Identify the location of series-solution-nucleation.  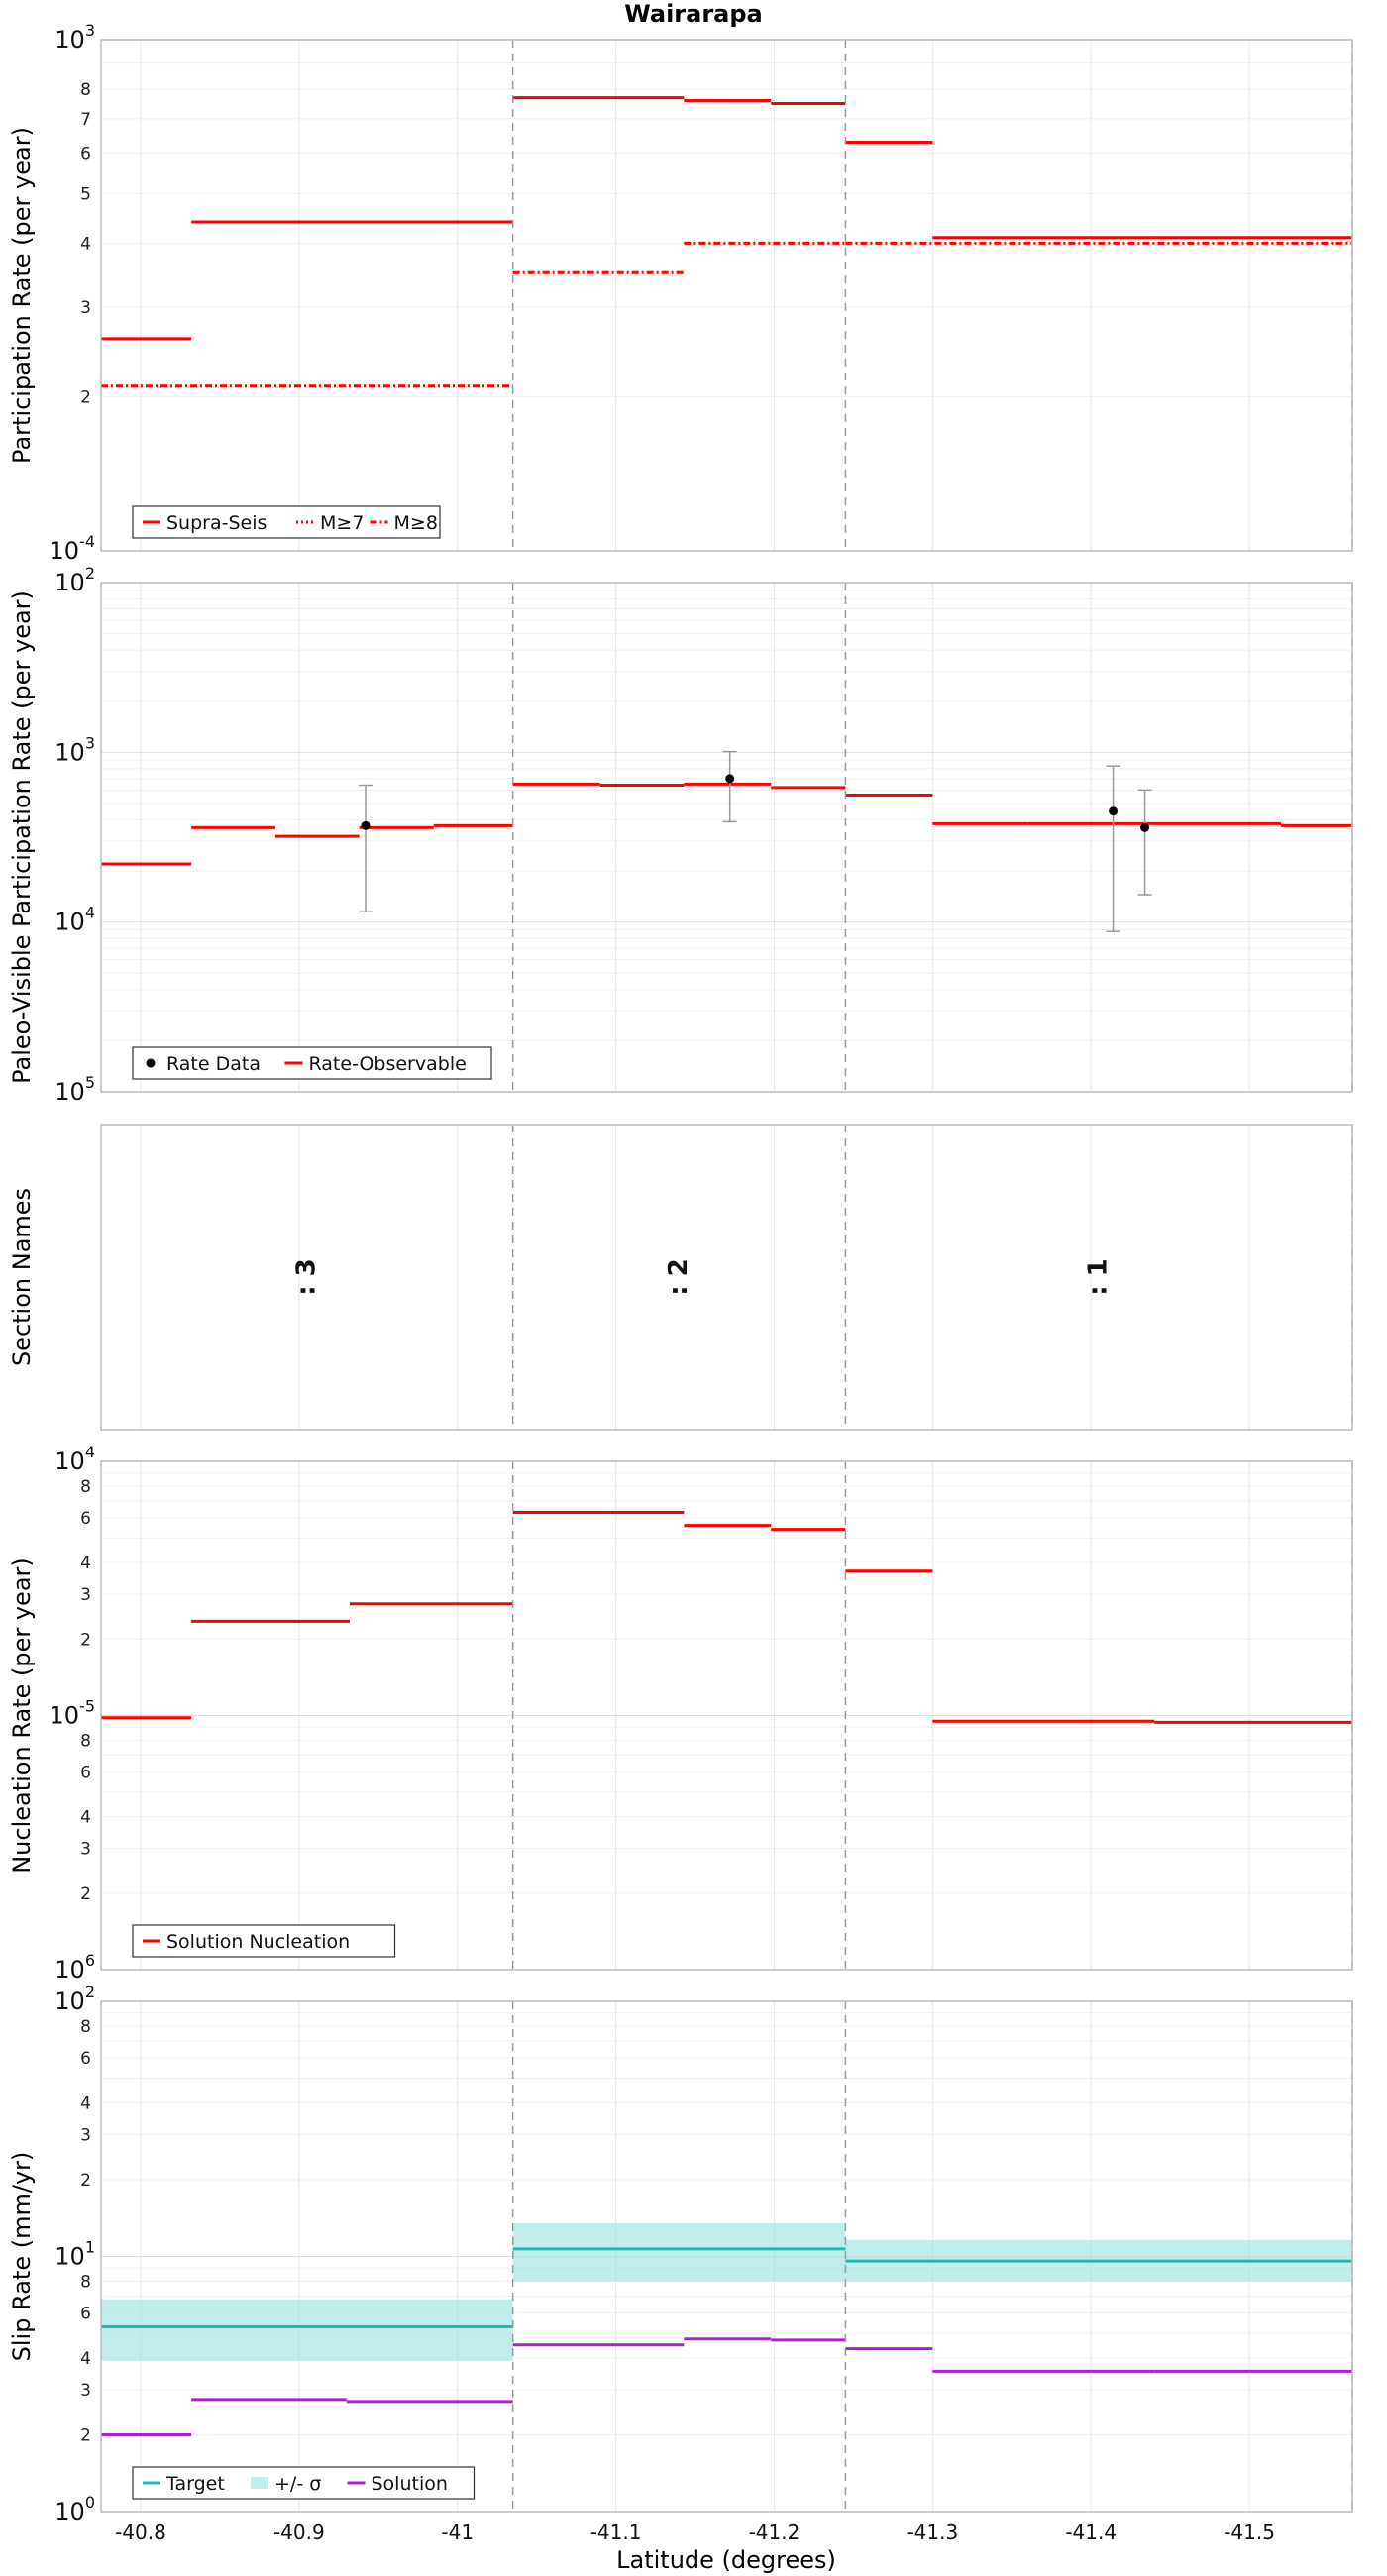
(726, 1617).